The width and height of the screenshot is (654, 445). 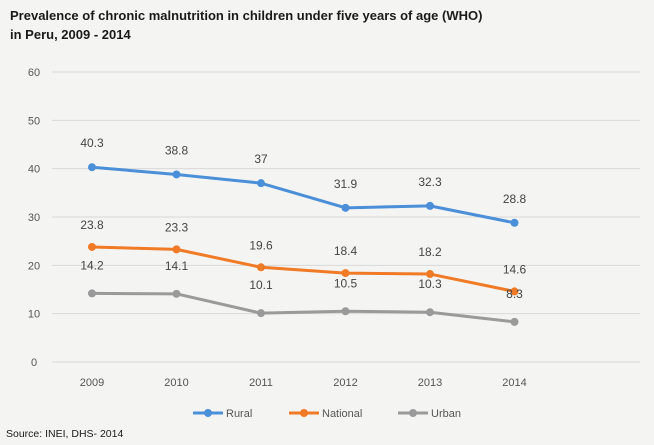 I want to click on data-label: 18.4, so click(x=346, y=251).